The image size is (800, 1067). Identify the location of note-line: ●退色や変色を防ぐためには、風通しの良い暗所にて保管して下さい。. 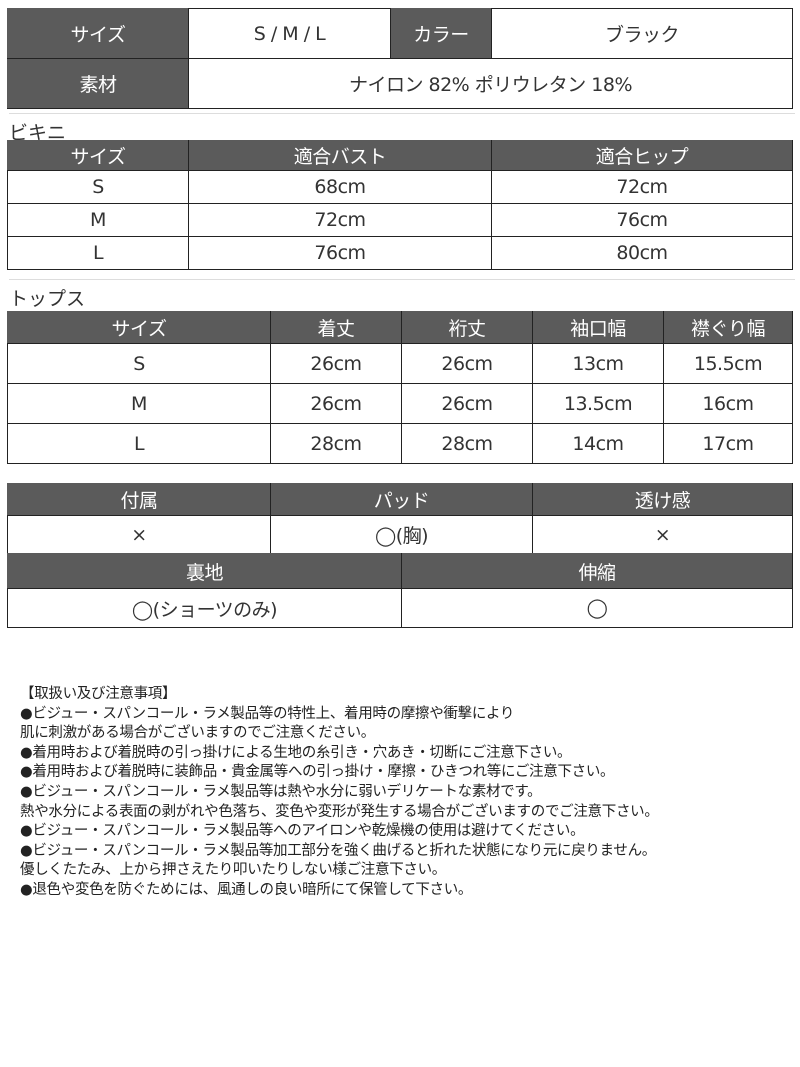
(246, 889).